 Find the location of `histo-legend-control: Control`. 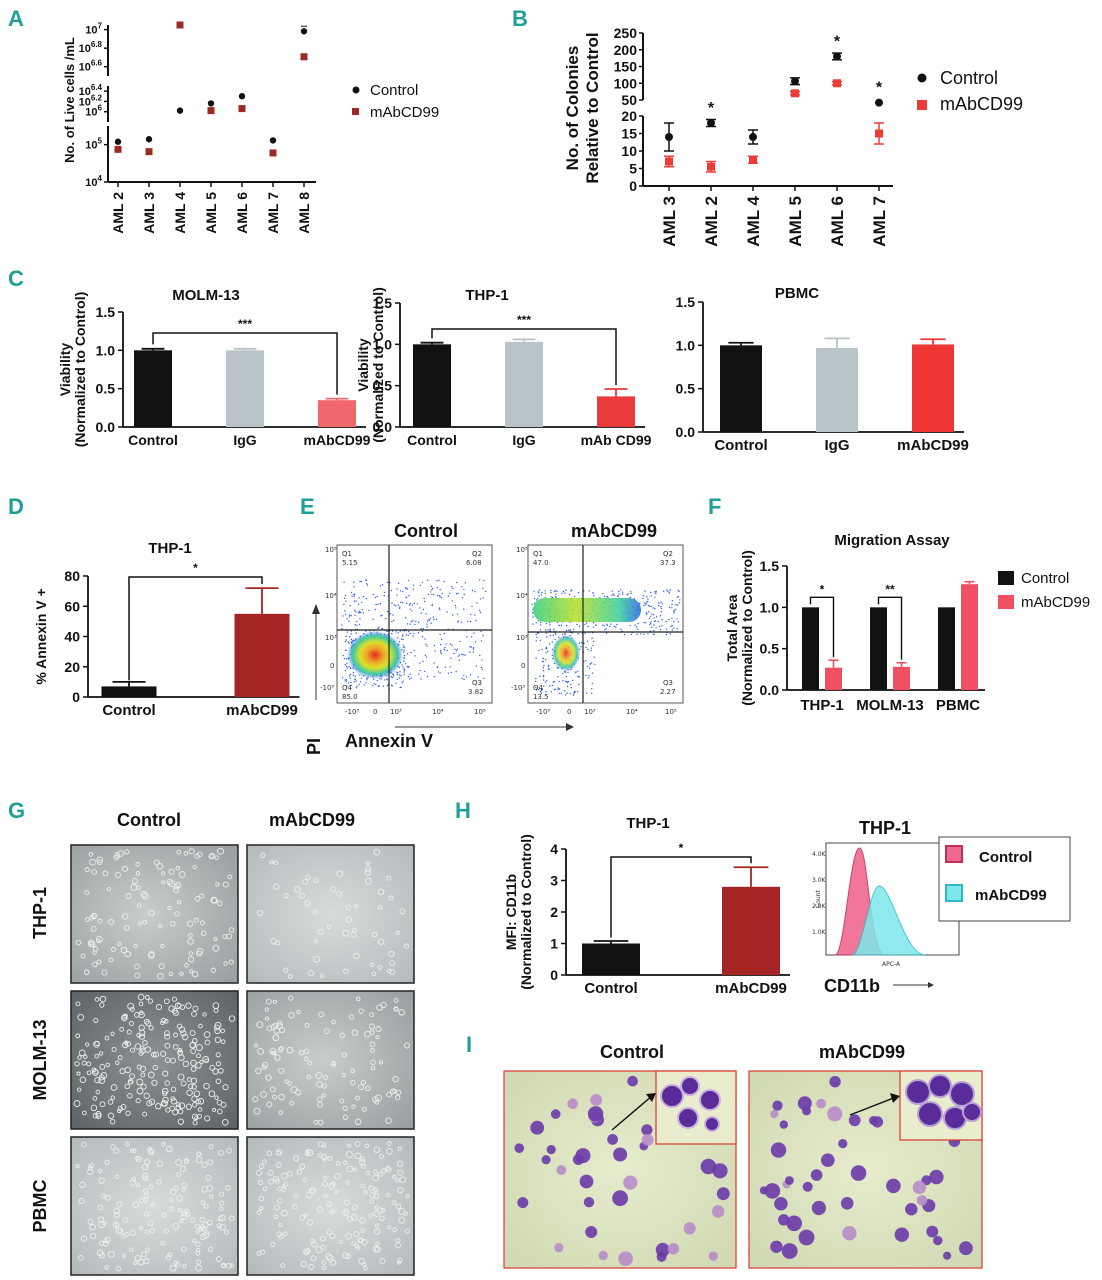

histo-legend-control: Control is located at coordinates (1005, 857).